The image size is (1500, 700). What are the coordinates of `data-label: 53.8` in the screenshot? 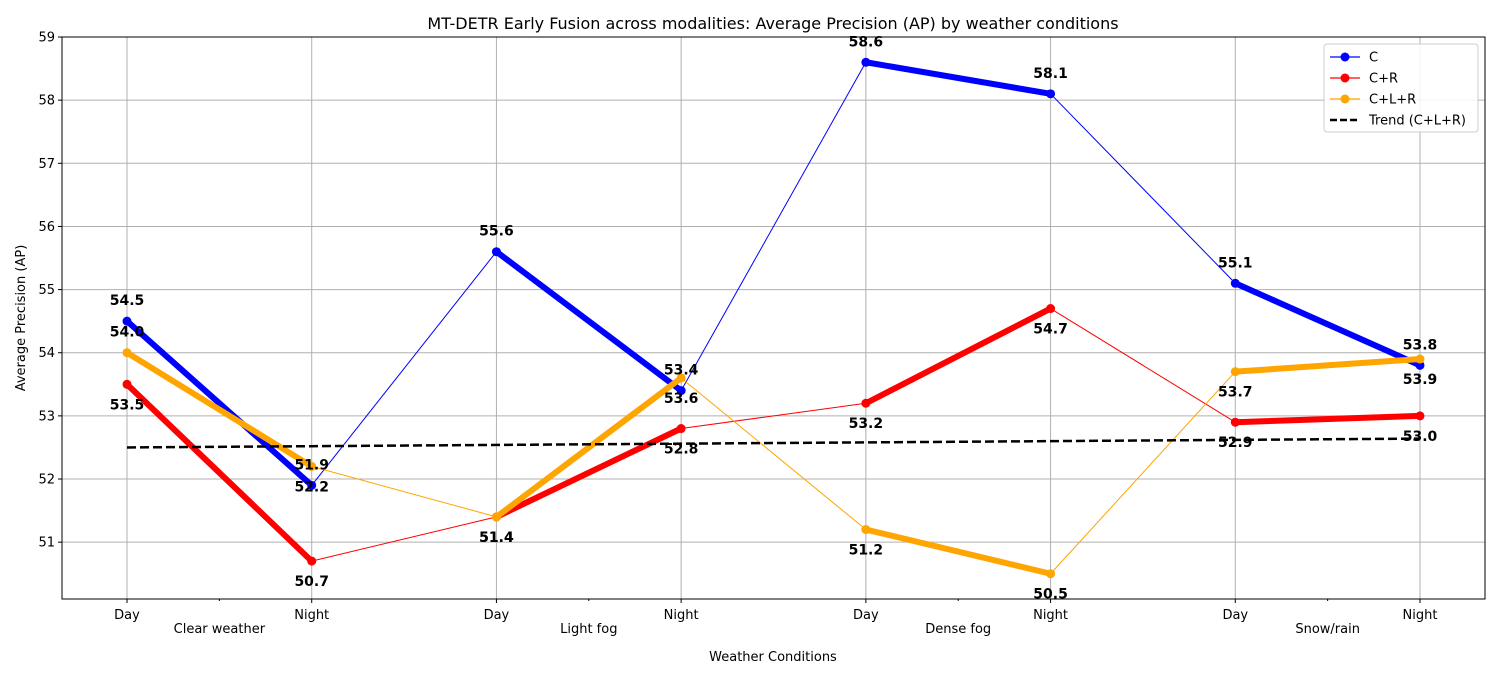 It's located at (1420, 345).